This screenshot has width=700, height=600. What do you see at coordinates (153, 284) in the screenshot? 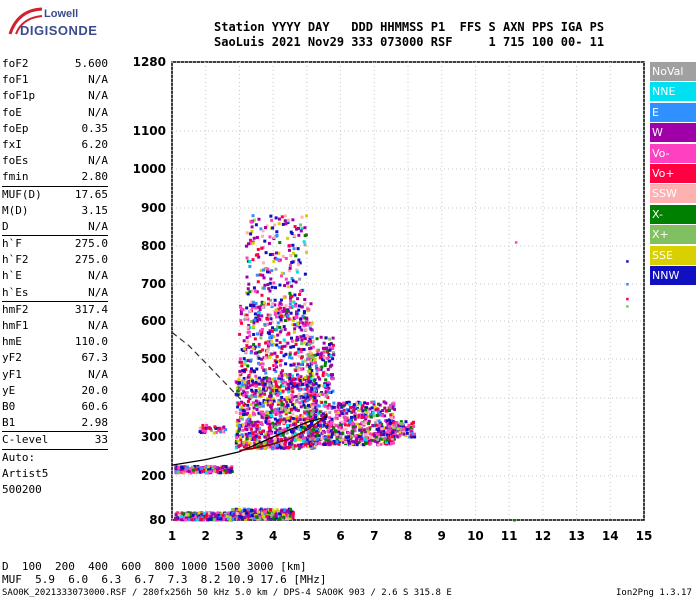
I see `y-tick-label: 700` at bounding box center [153, 284].